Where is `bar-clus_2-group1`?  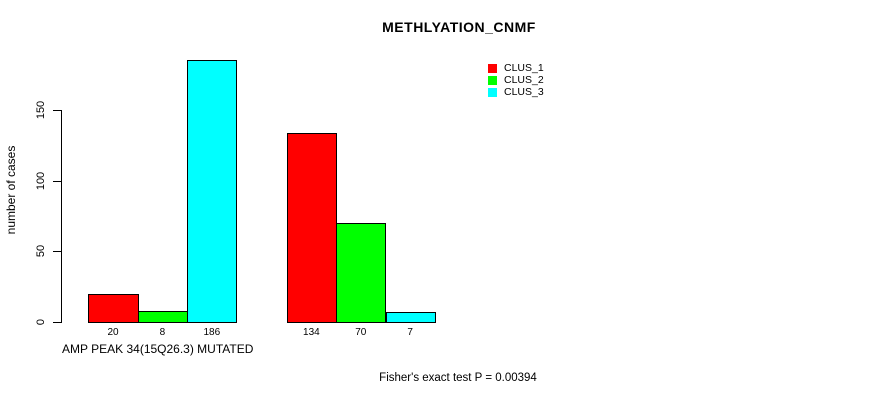 bar-clus_2-group1 is located at coordinates (163, 316).